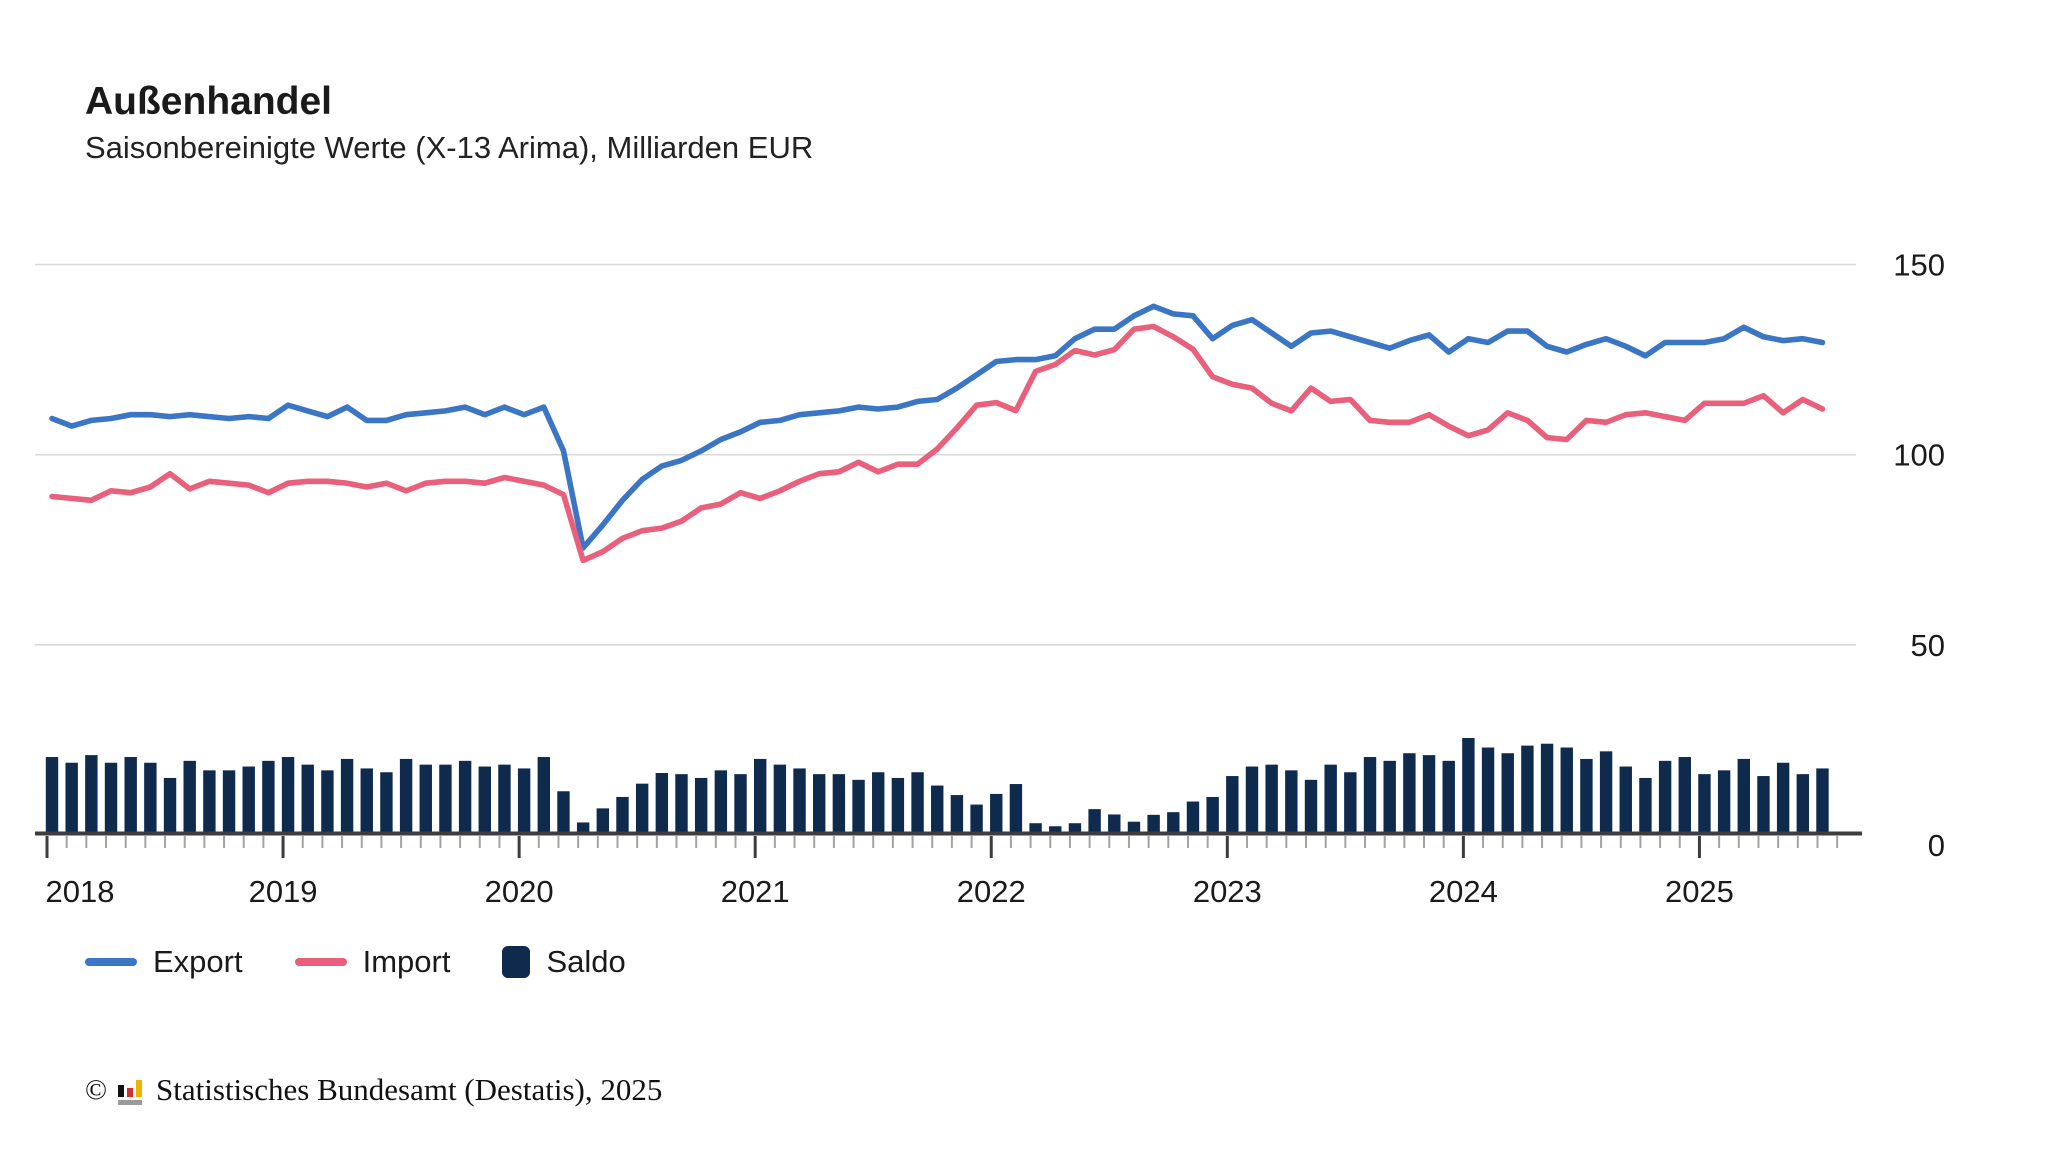 Image resolution: width=2048 pixels, height=1152 pixels. I want to click on saldo-bars, so click(937, 786).